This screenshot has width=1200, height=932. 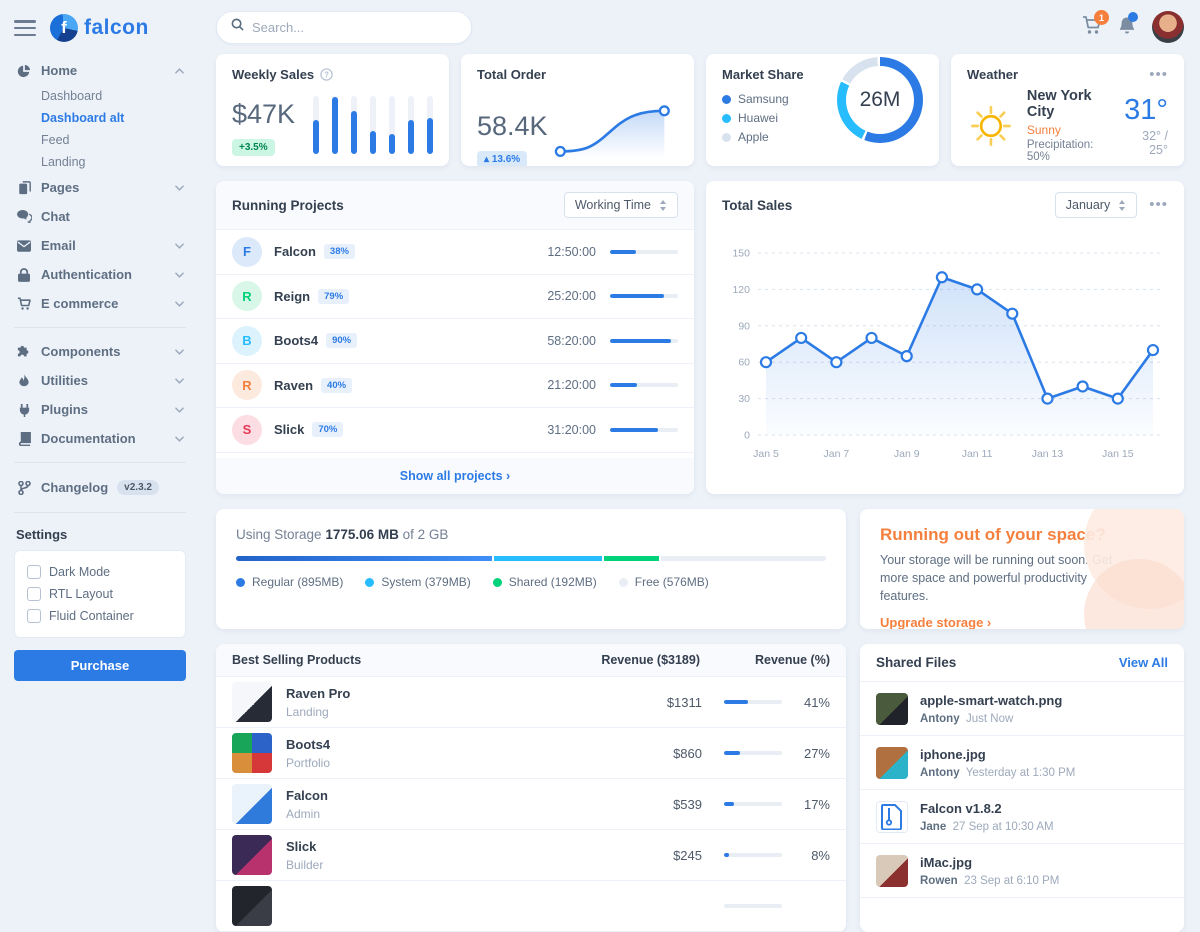 What do you see at coordinates (100, 572) in the screenshot?
I see `checkbox-dark-mode: Dark Mode` at bounding box center [100, 572].